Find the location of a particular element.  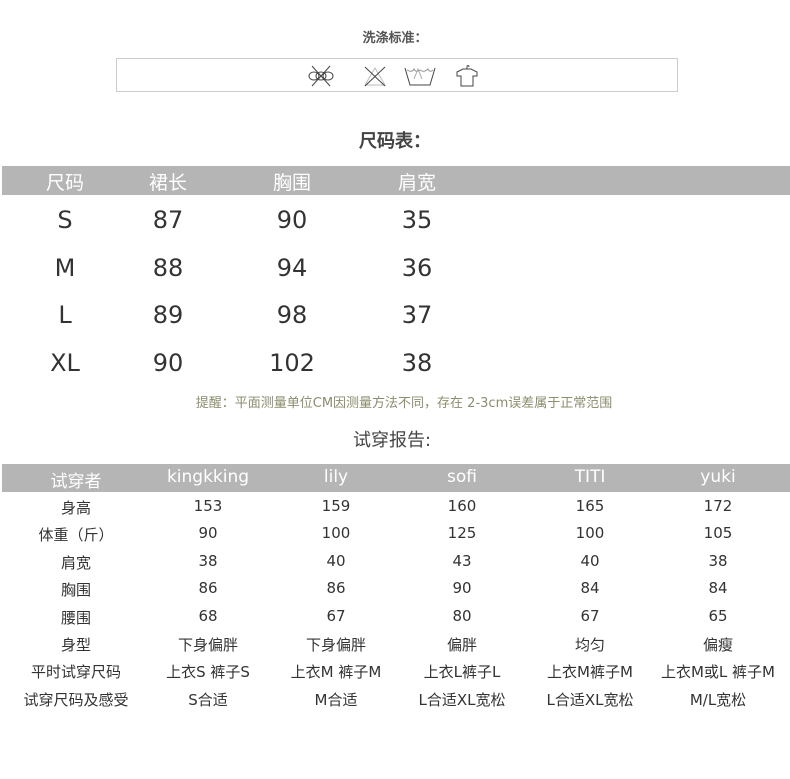

measurement-note: 提醒：平面测量单位CM因测量方法不同，存在 2-3cm误差属于正常范围 is located at coordinates (404, 403).